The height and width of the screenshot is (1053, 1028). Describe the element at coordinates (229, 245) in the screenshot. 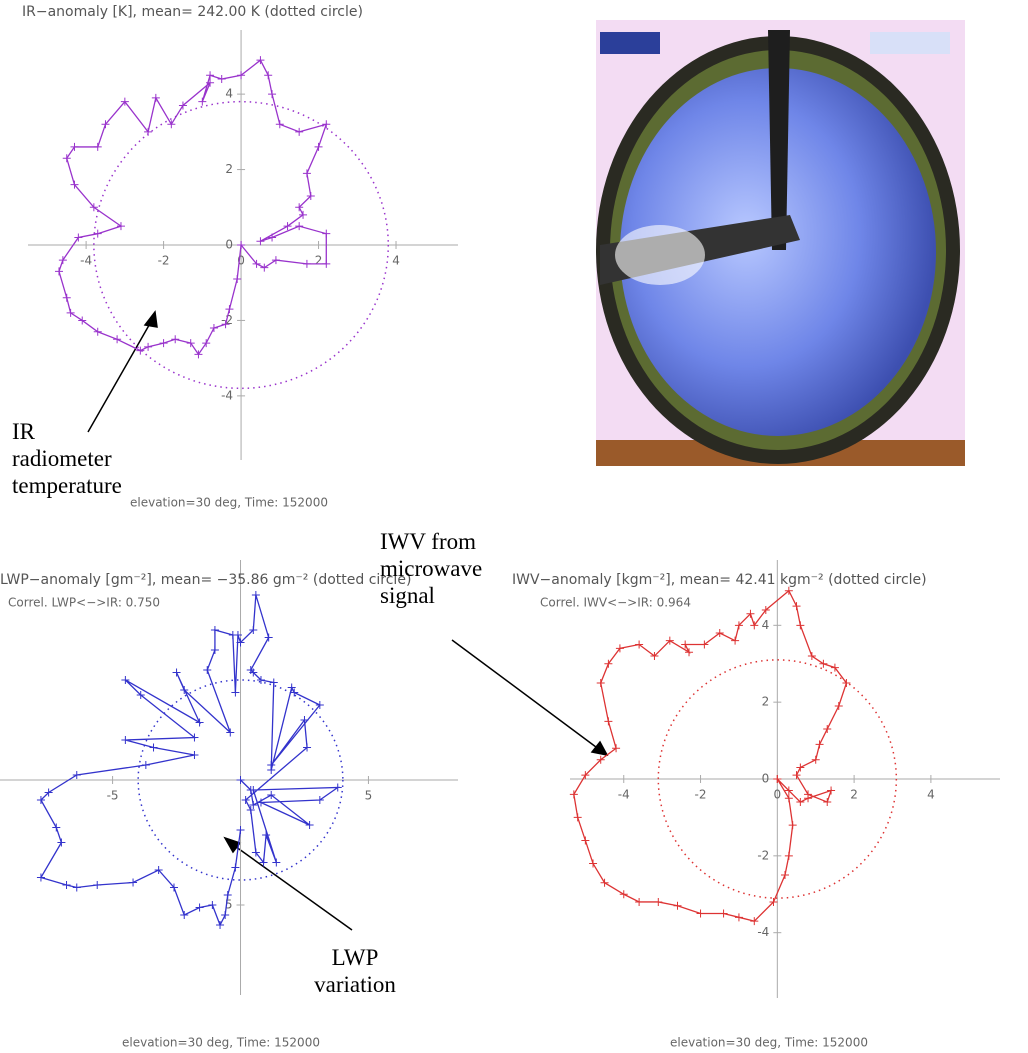

I see `y-tick-label: 0` at that location.